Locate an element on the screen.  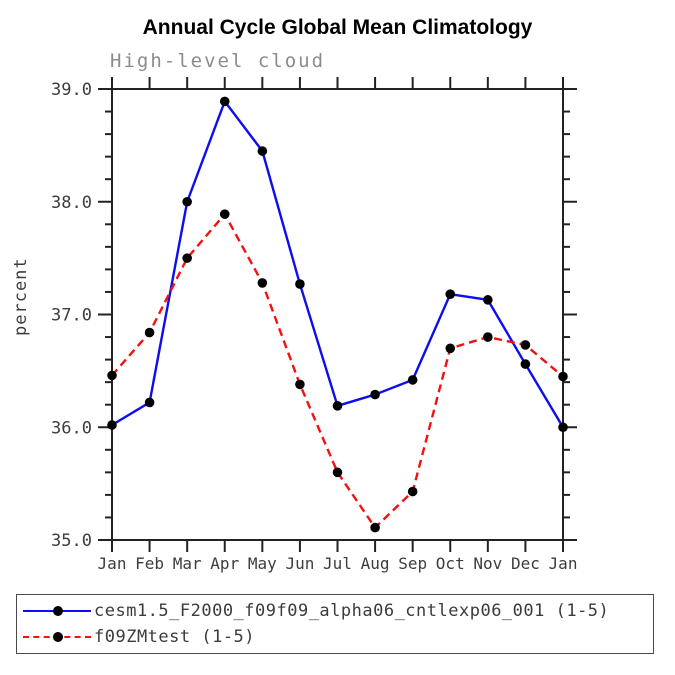
legend-sample-solid-blue is located at coordinates (57, 611).